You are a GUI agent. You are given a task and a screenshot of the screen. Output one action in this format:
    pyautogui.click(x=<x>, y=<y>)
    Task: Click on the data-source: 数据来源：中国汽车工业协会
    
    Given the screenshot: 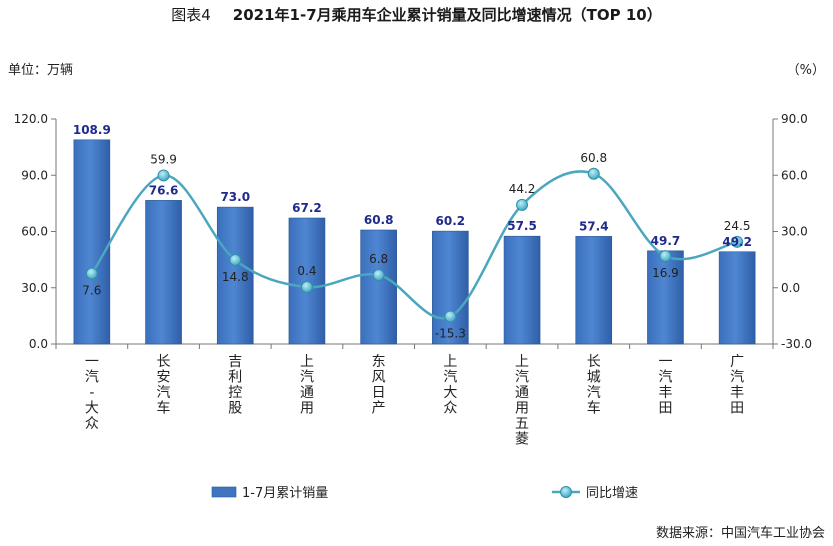 What is the action you would take?
    pyautogui.click(x=740, y=533)
    